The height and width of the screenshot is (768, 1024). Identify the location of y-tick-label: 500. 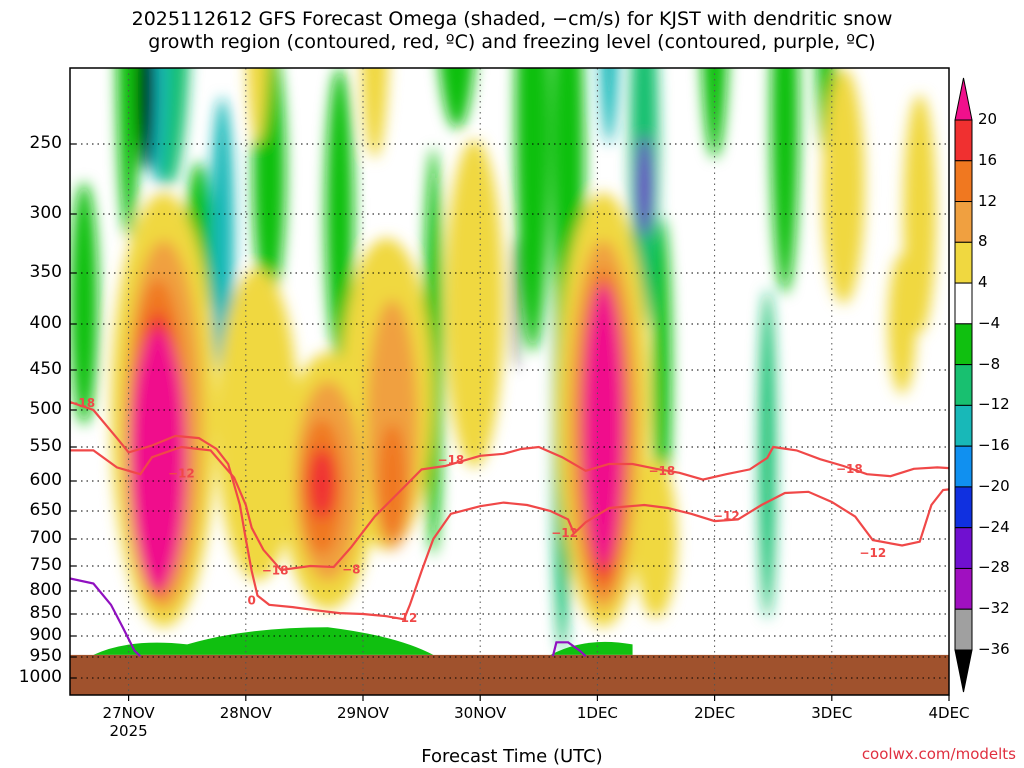
(45, 409).